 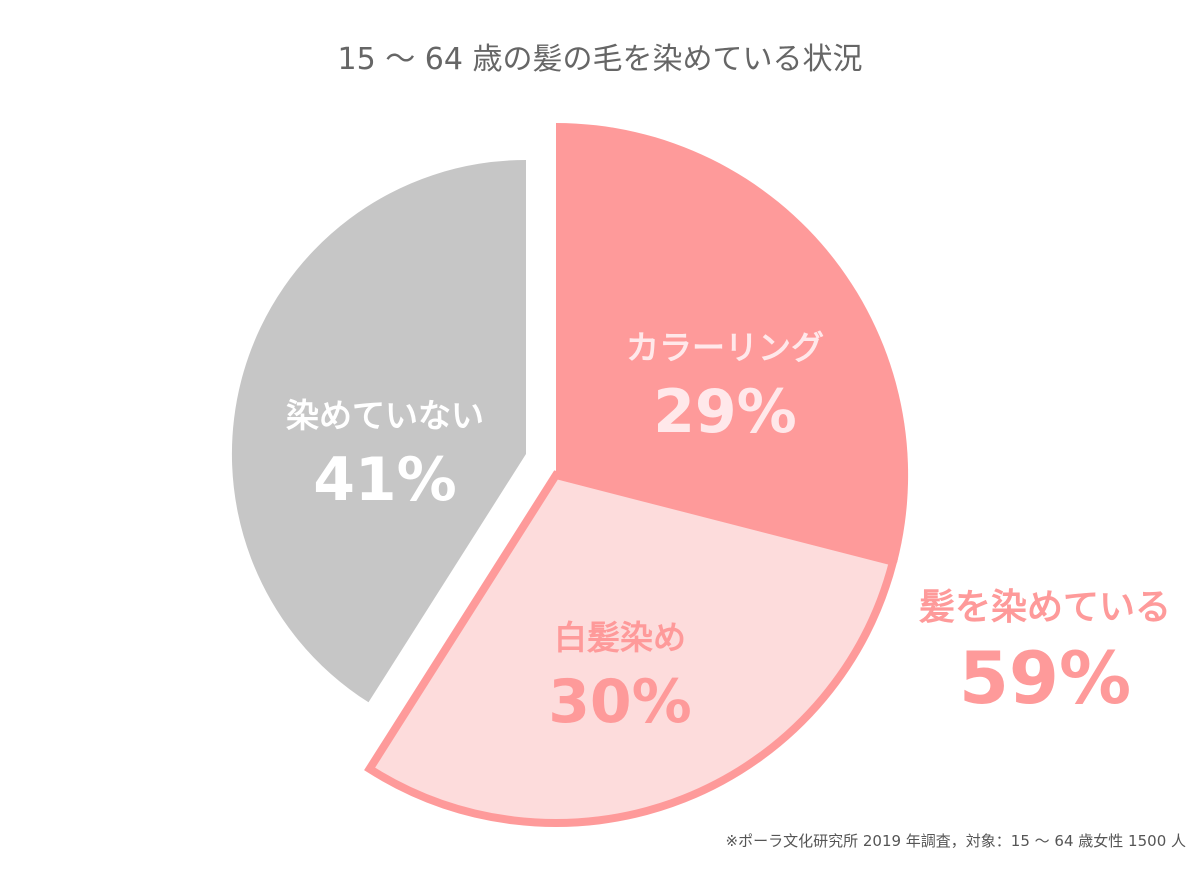 I want to click on label-not-dyed-value: 41%, so click(x=385, y=480).